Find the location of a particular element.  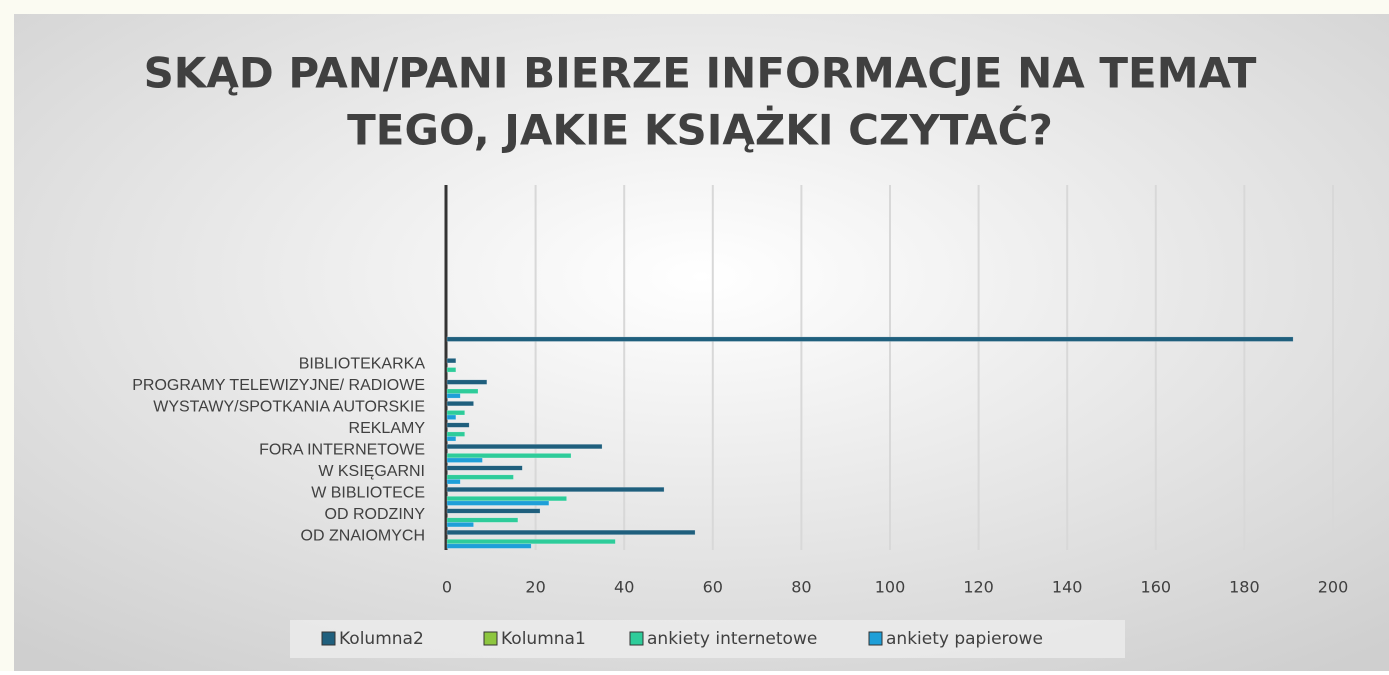

x-tick-label: 120 is located at coordinates (978, 587).